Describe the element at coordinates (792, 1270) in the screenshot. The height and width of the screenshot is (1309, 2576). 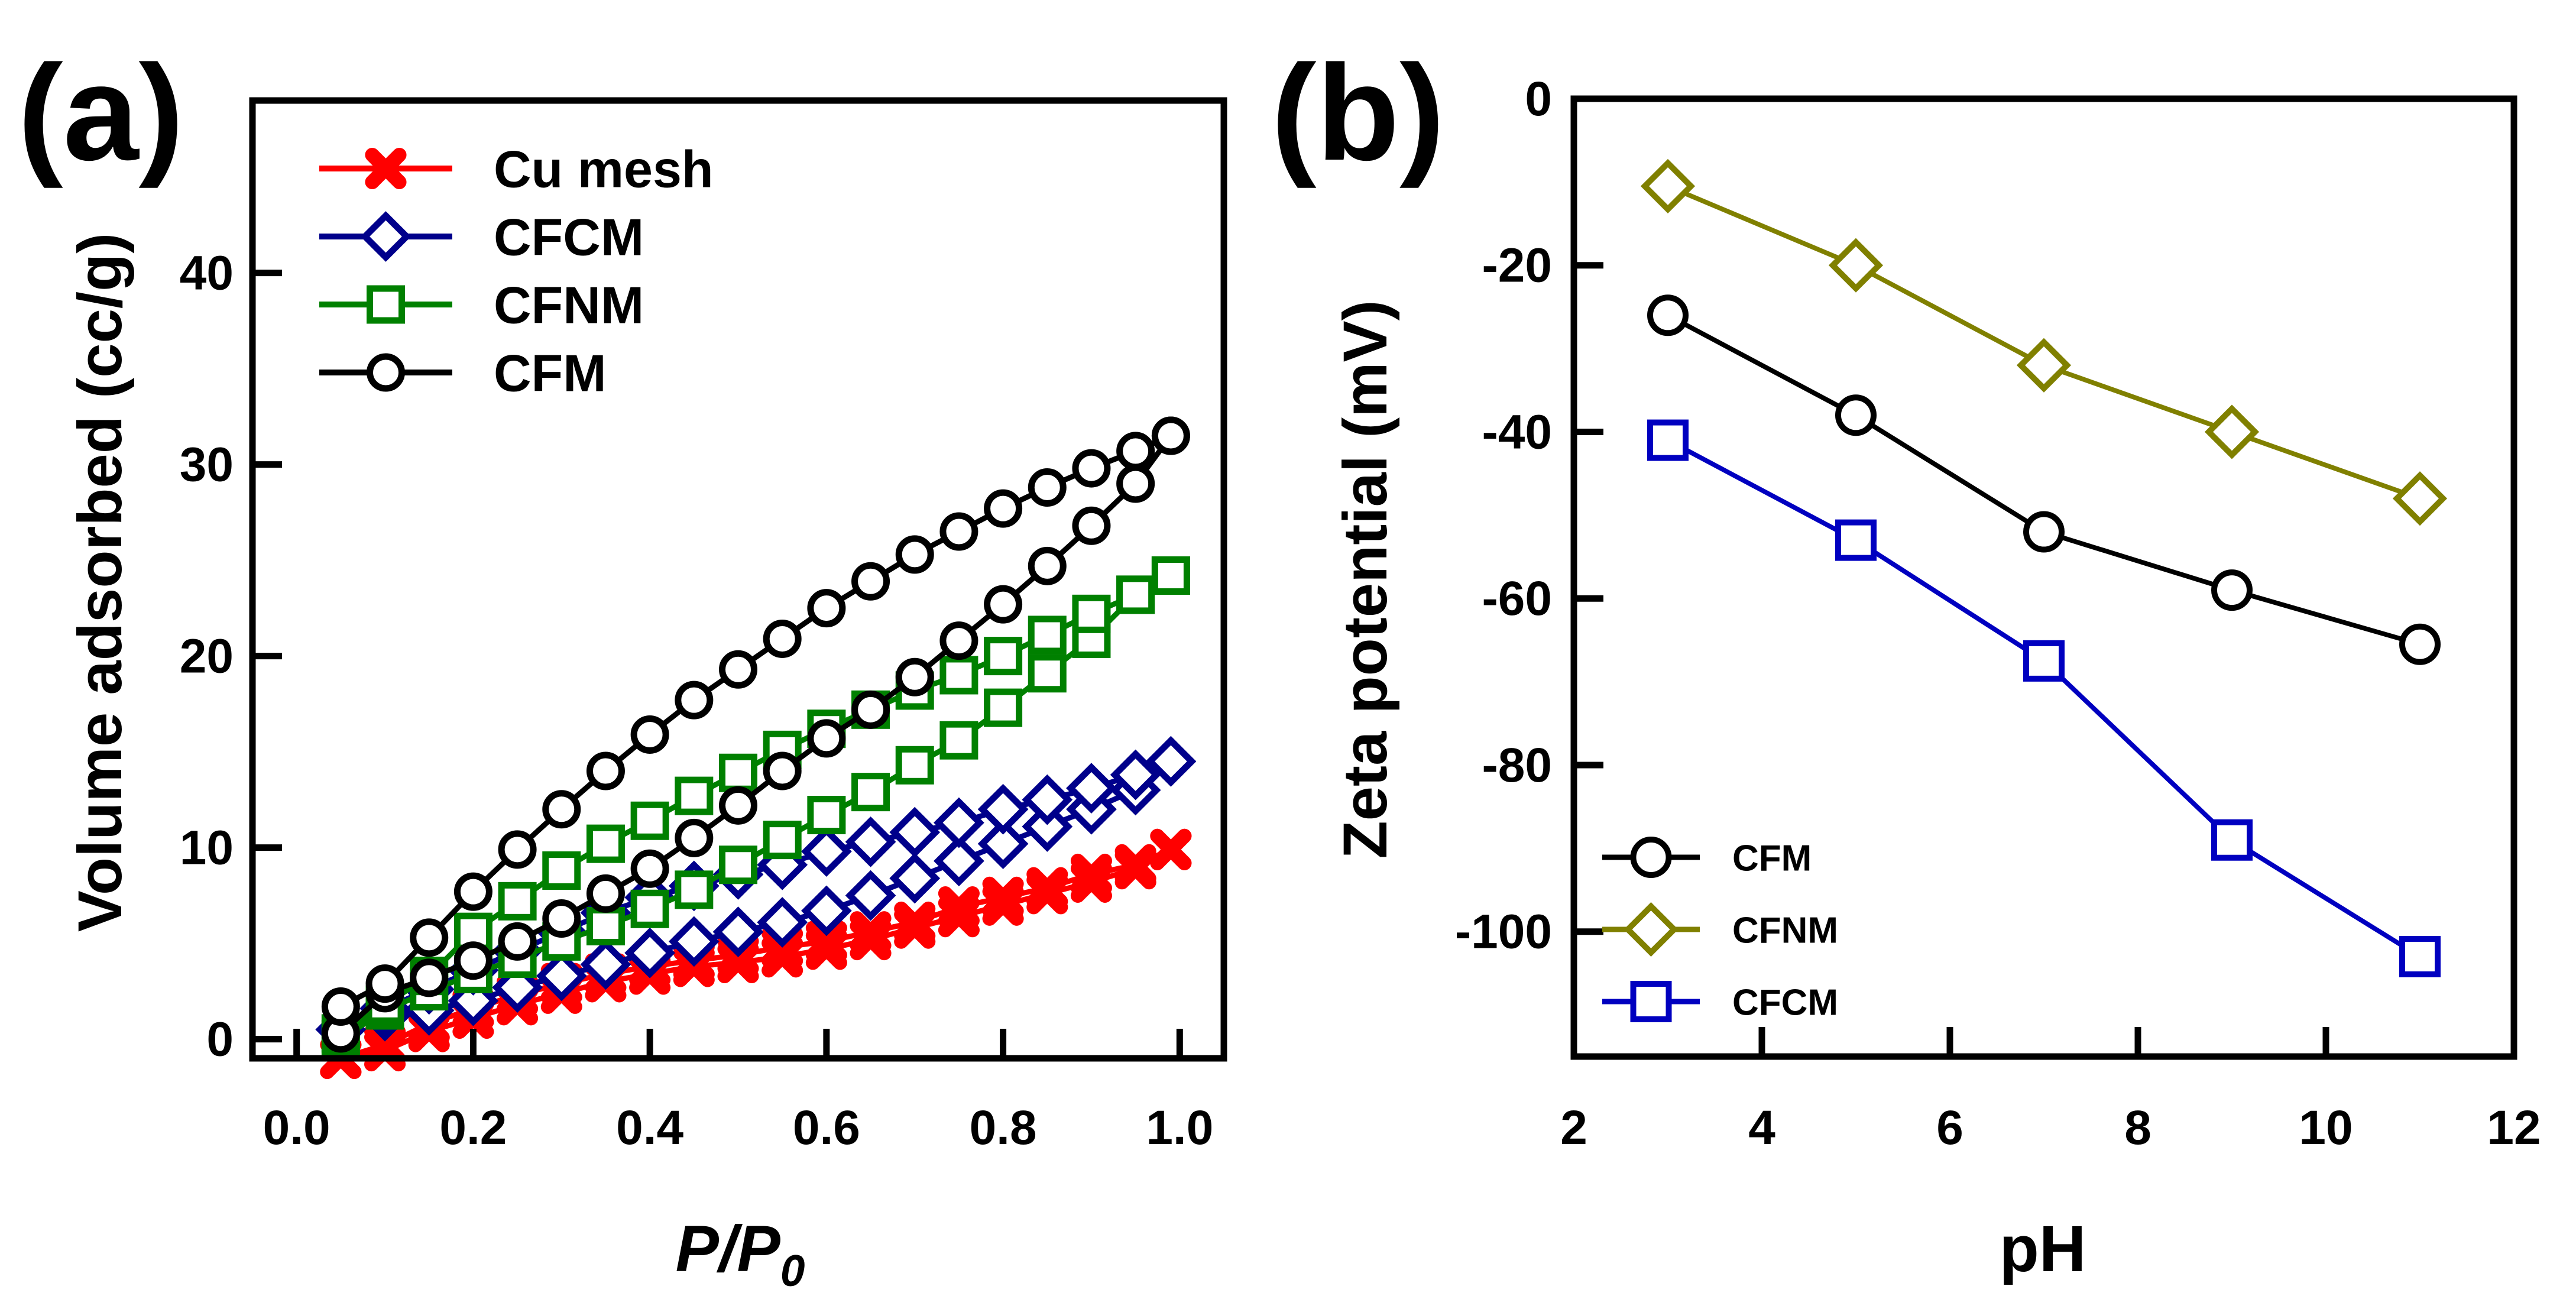
I see `x-axis-label-subscript: 0` at that location.